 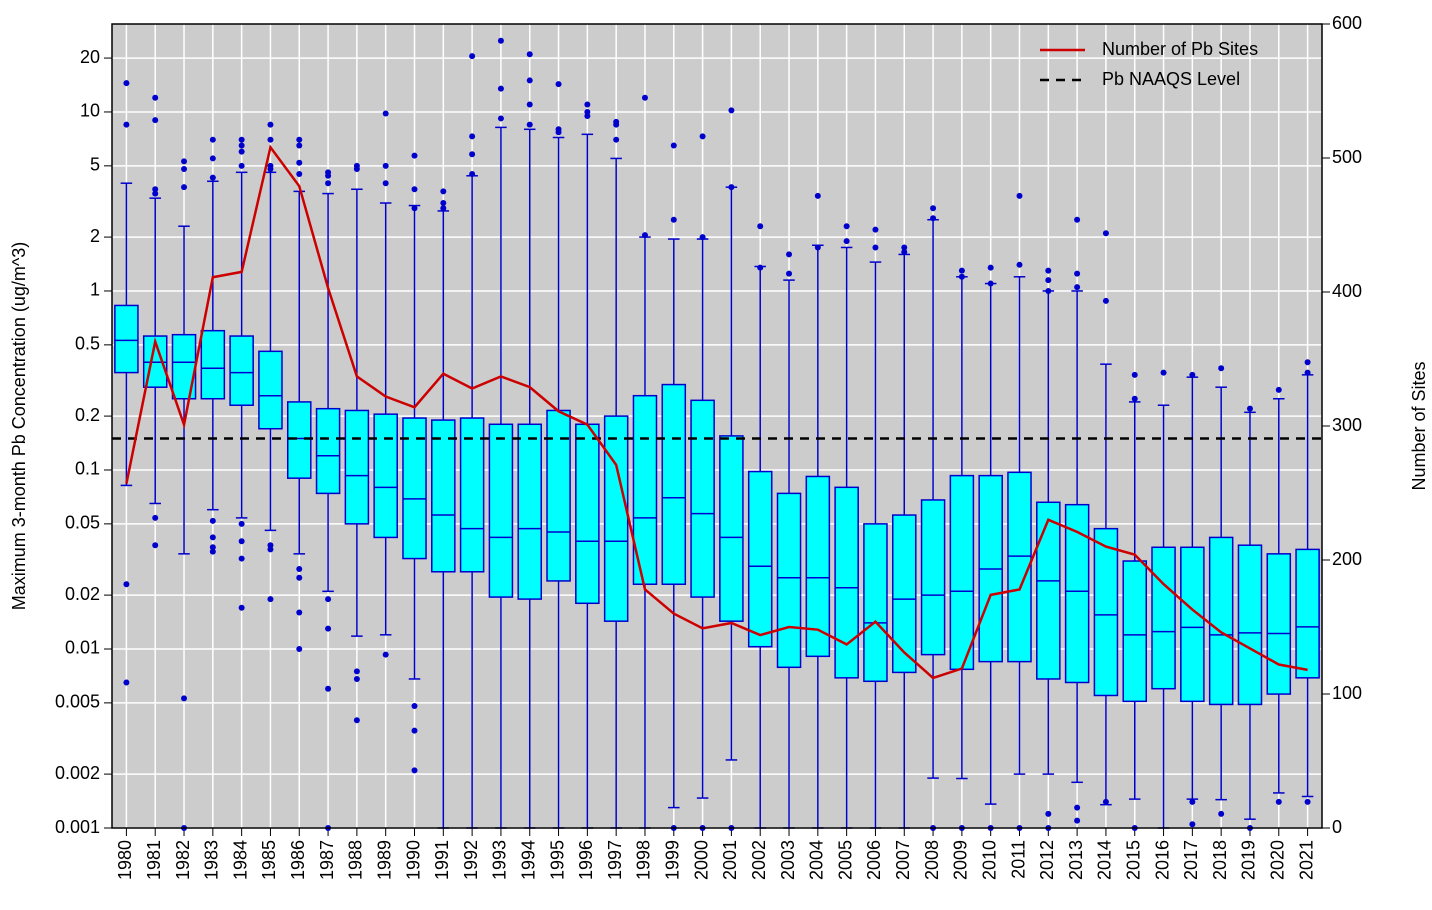 I want to click on x-tick-label: 2015, so click(x=1133, y=860).